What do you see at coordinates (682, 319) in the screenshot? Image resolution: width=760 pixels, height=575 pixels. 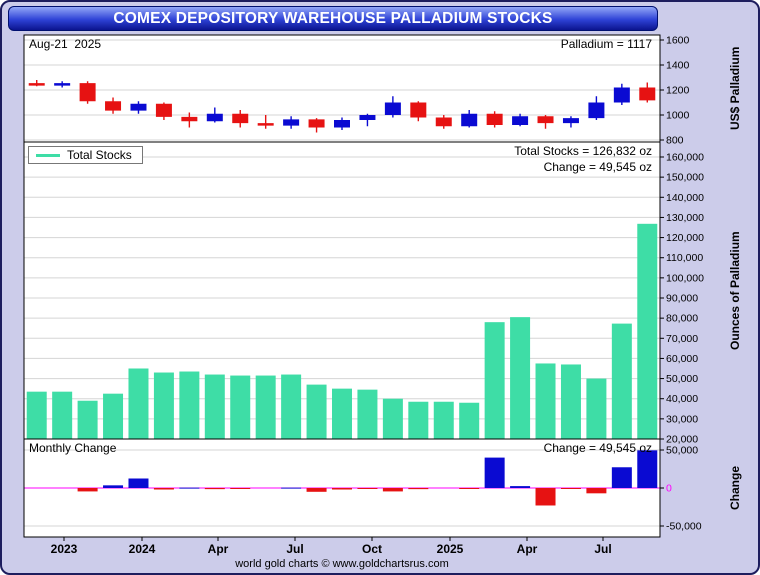 I see `y-tick-label: 80,000` at bounding box center [682, 319].